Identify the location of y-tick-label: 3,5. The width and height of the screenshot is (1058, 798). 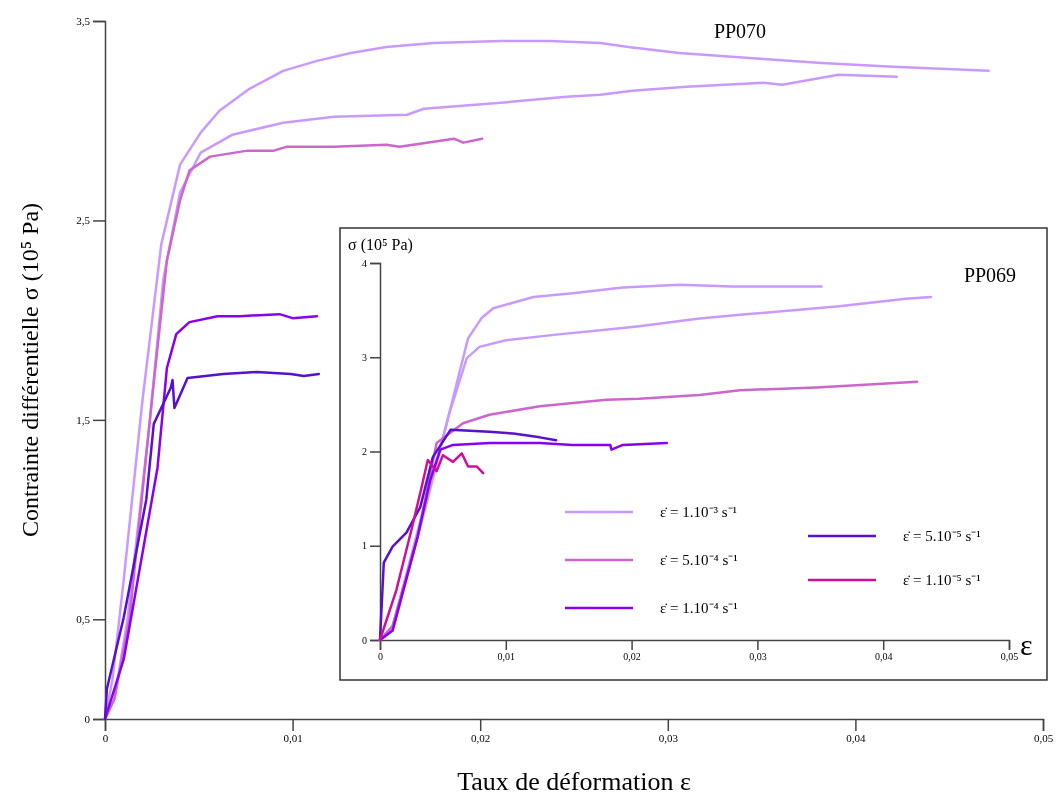
(83, 21).